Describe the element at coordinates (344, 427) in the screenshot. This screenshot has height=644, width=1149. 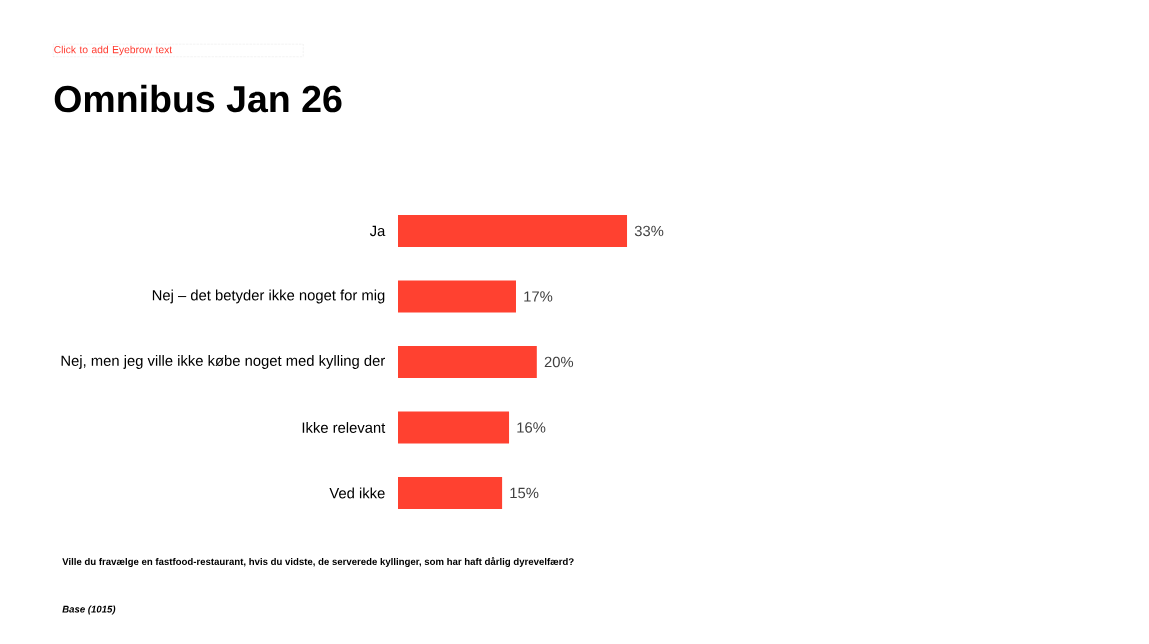
I see `y-tick-label: Ikke relevant` at that location.